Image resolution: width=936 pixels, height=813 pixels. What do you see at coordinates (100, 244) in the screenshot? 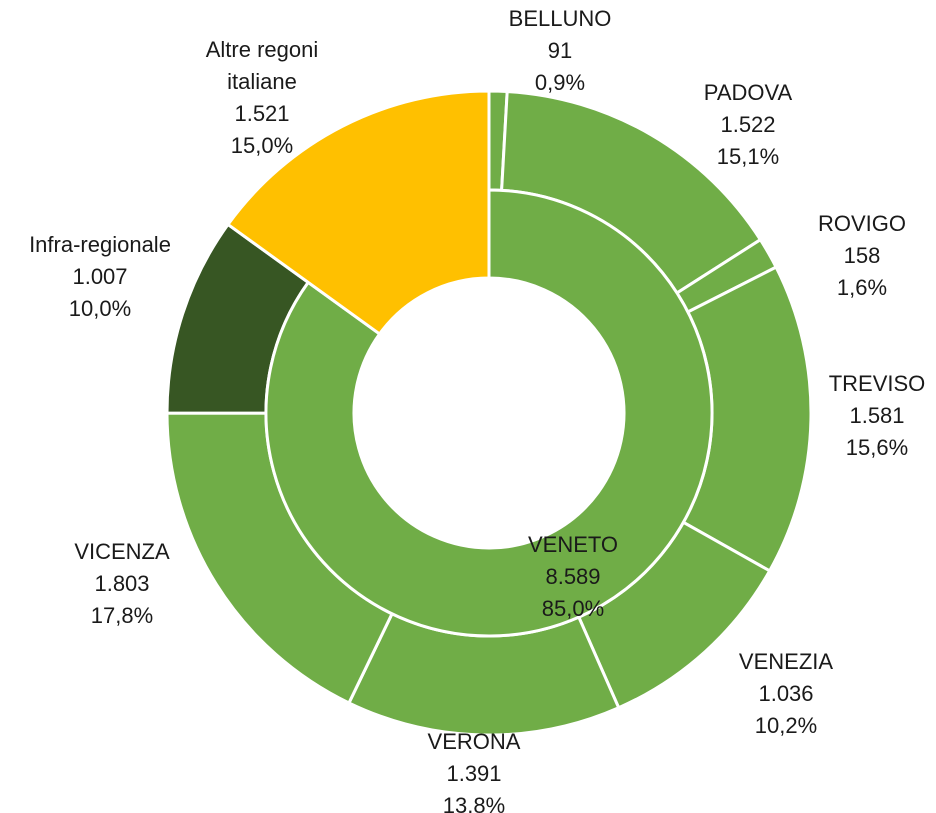
I see `label-name: Infra-regionale` at bounding box center [100, 244].